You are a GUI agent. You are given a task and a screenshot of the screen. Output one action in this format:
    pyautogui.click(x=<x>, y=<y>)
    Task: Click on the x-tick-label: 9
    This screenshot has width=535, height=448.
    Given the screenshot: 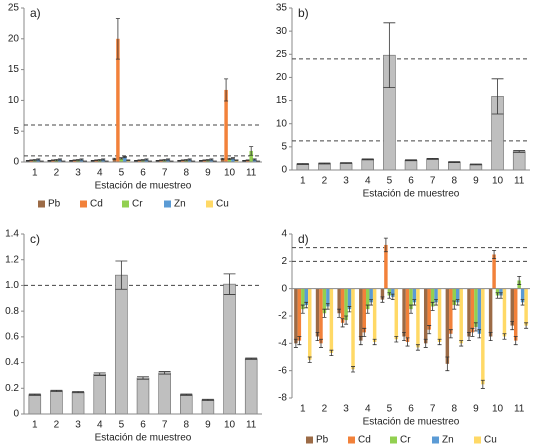 What is the action you would take?
    pyautogui.click(x=476, y=181)
    